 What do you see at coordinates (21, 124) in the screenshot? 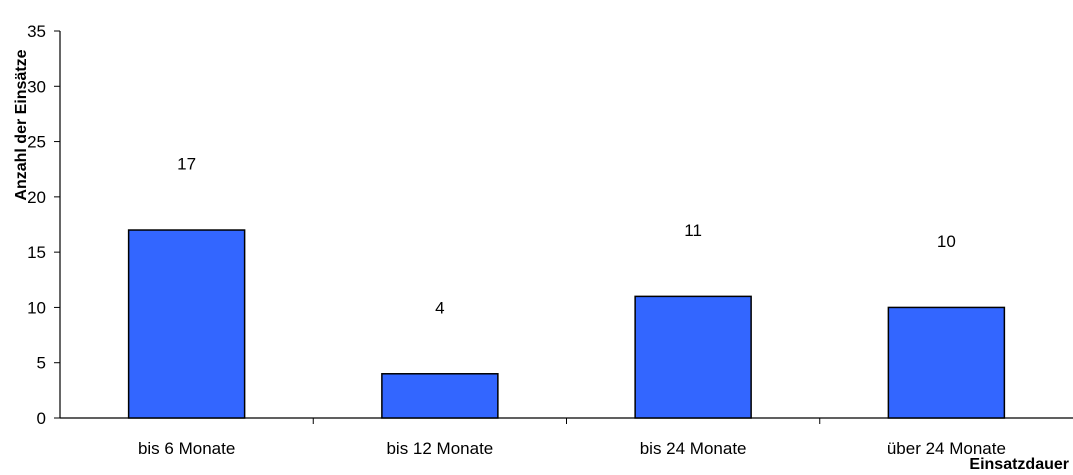
I see `y-axis-title: Anzahl der Einsätze` at bounding box center [21, 124].